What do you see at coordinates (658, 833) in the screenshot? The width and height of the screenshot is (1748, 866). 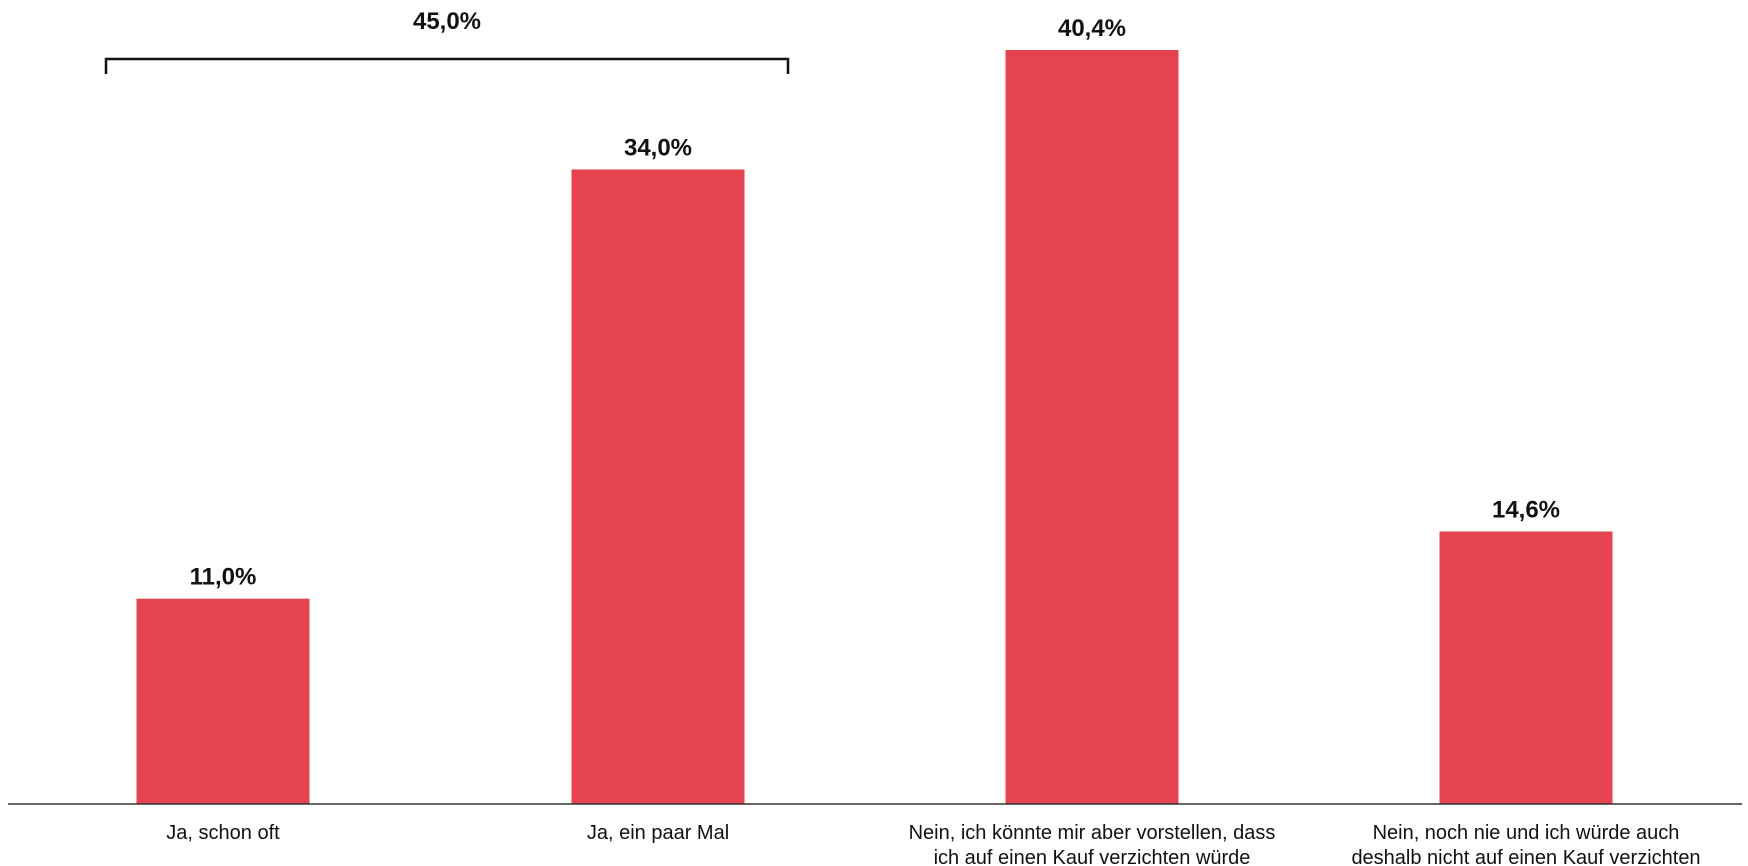 I see `category-label-2: Ja, ein paar Mal` at bounding box center [658, 833].